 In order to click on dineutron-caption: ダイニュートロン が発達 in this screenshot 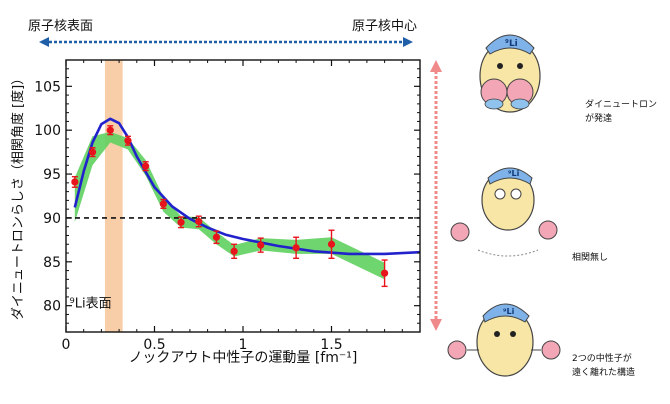, I will do `click(621, 112)`.